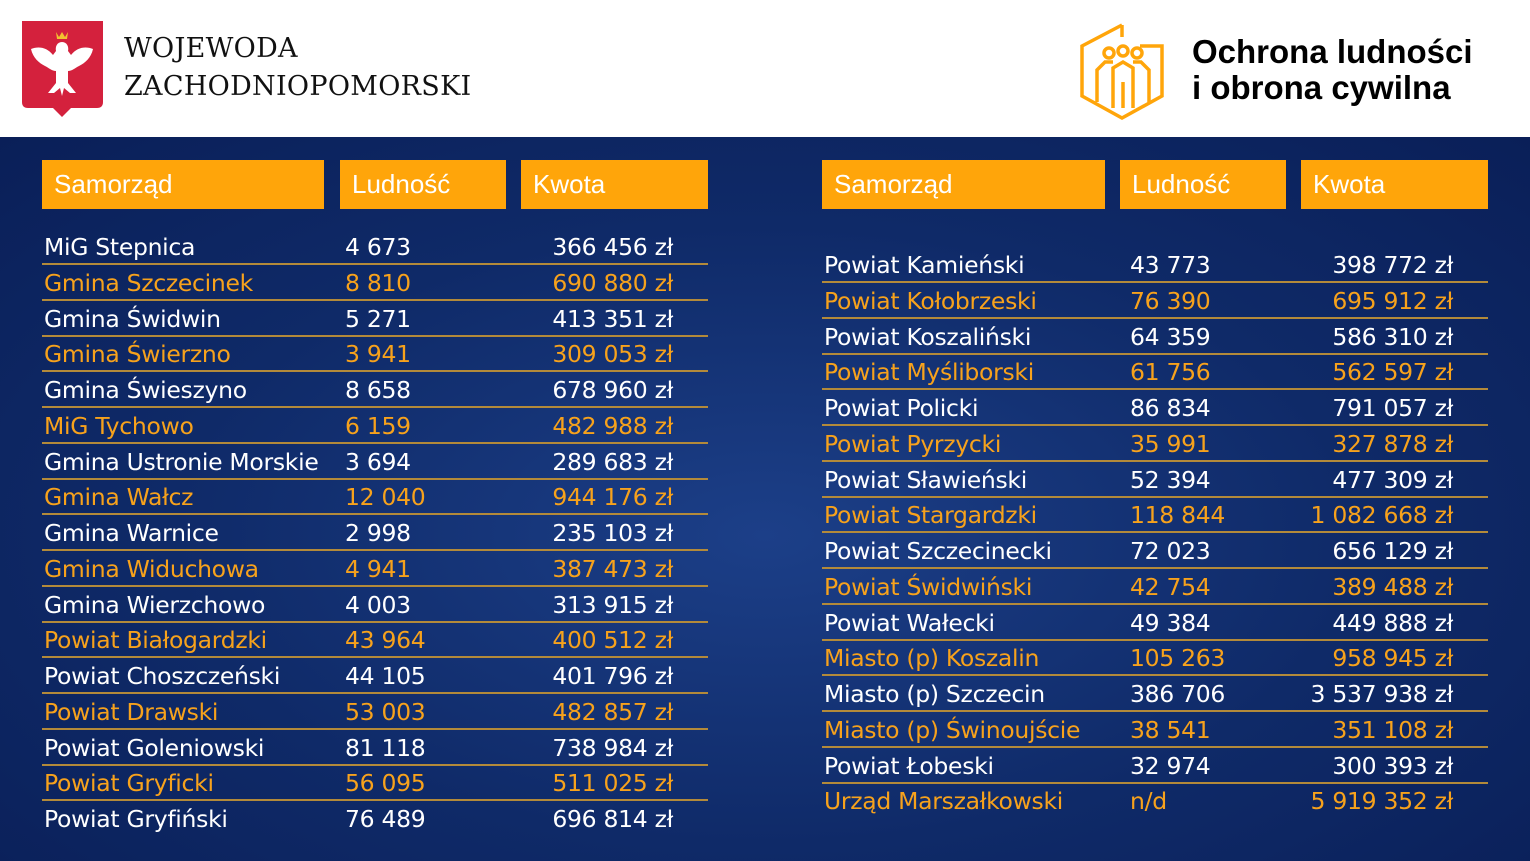  I want to click on population-cell: 53 003, so click(385, 711).